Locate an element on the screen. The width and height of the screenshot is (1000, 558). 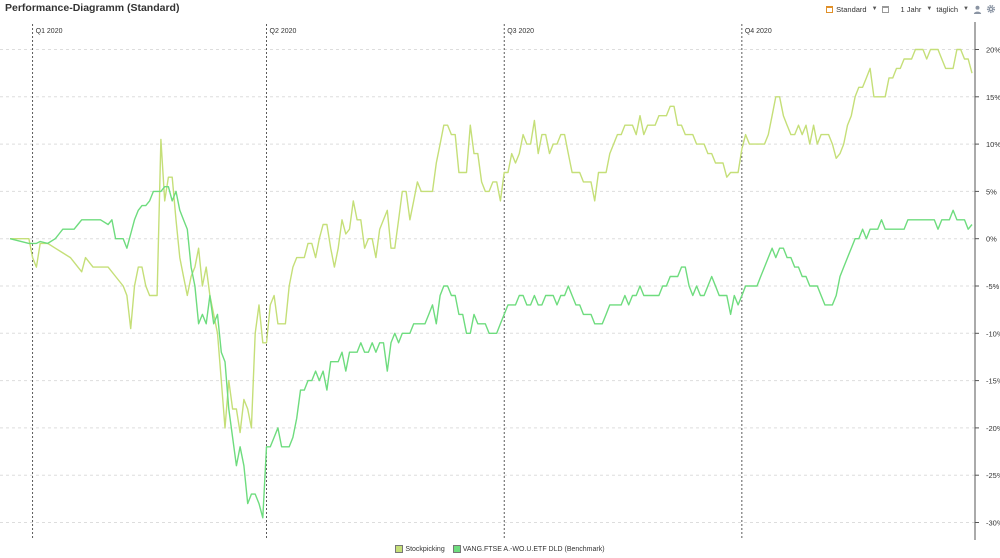
y-tick-label: 20% is located at coordinates (993, 50).